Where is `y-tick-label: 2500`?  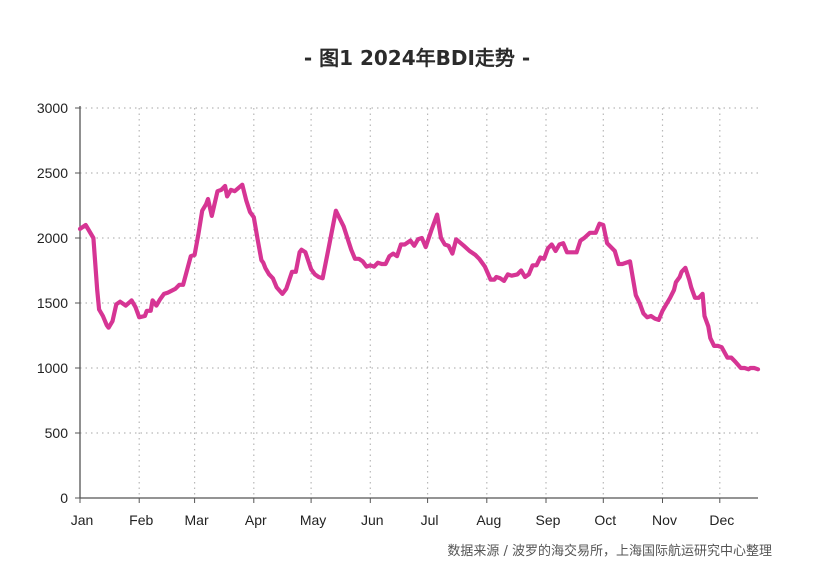 y-tick-label: 2500 is located at coordinates (52, 173).